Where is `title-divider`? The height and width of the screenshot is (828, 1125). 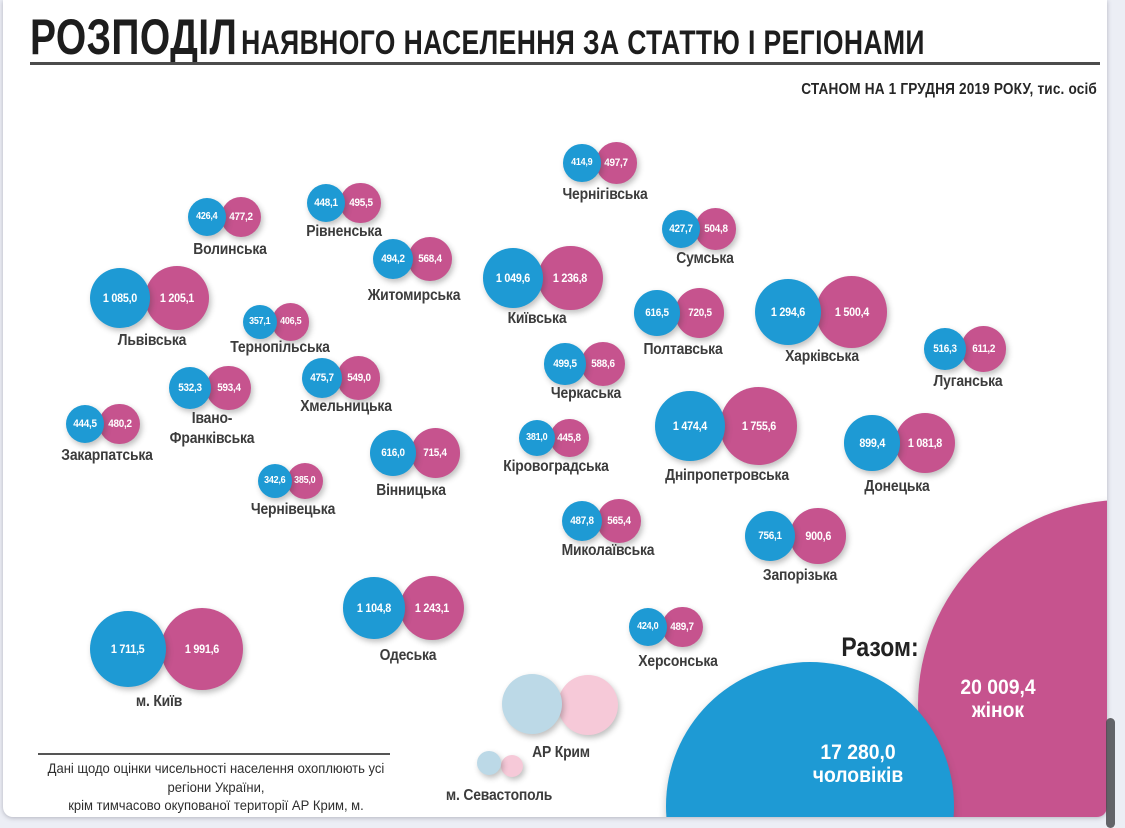
title-divider is located at coordinates (565, 63).